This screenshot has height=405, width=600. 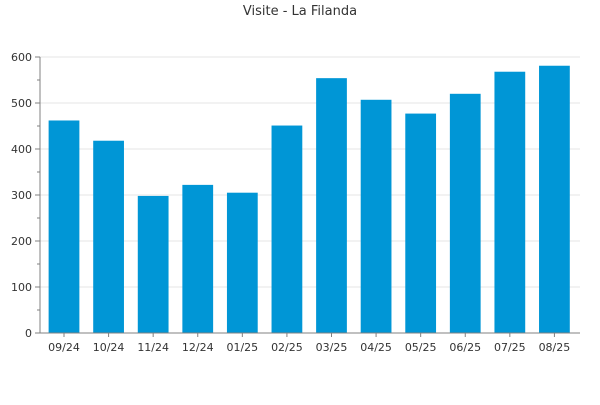 I want to click on y-tick-label: 0, so click(x=28, y=333).